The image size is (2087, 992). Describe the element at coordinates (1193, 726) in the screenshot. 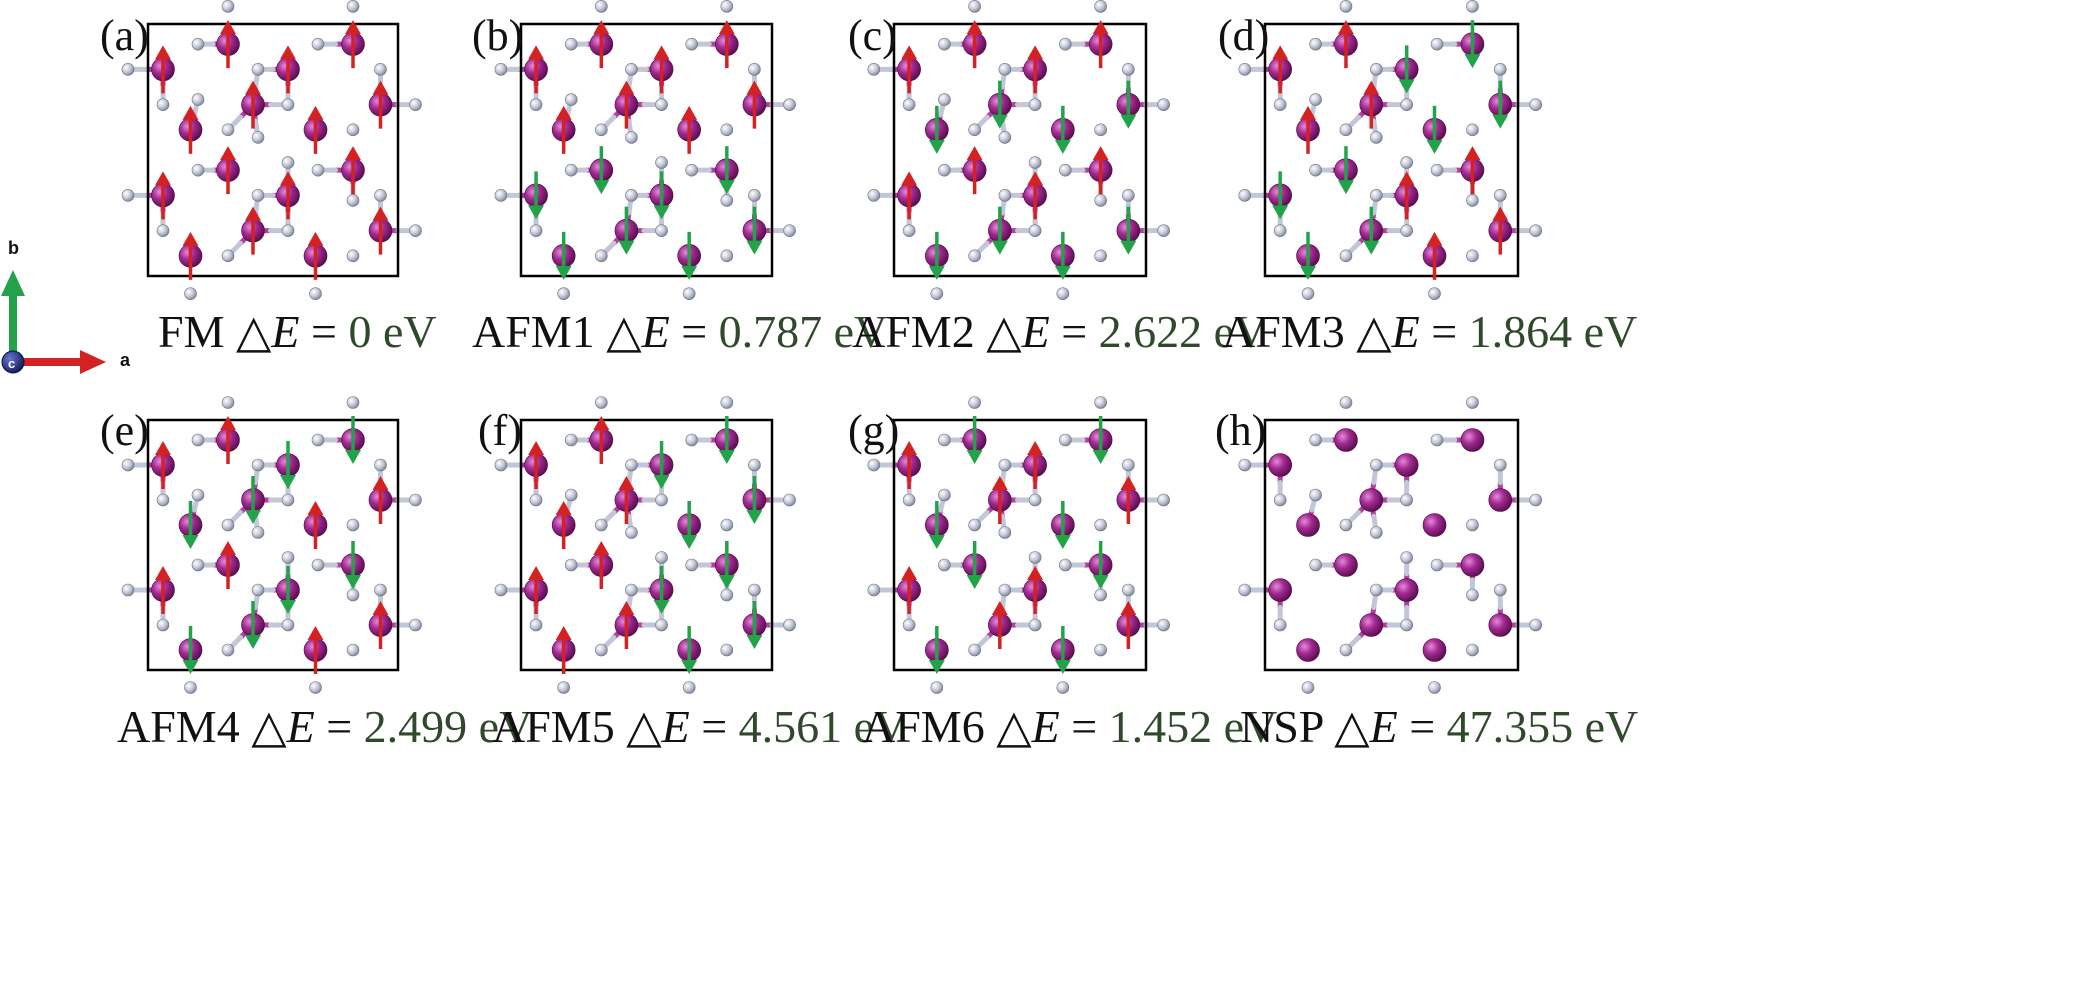

I see `energy-value: 1.452 eV` at that location.